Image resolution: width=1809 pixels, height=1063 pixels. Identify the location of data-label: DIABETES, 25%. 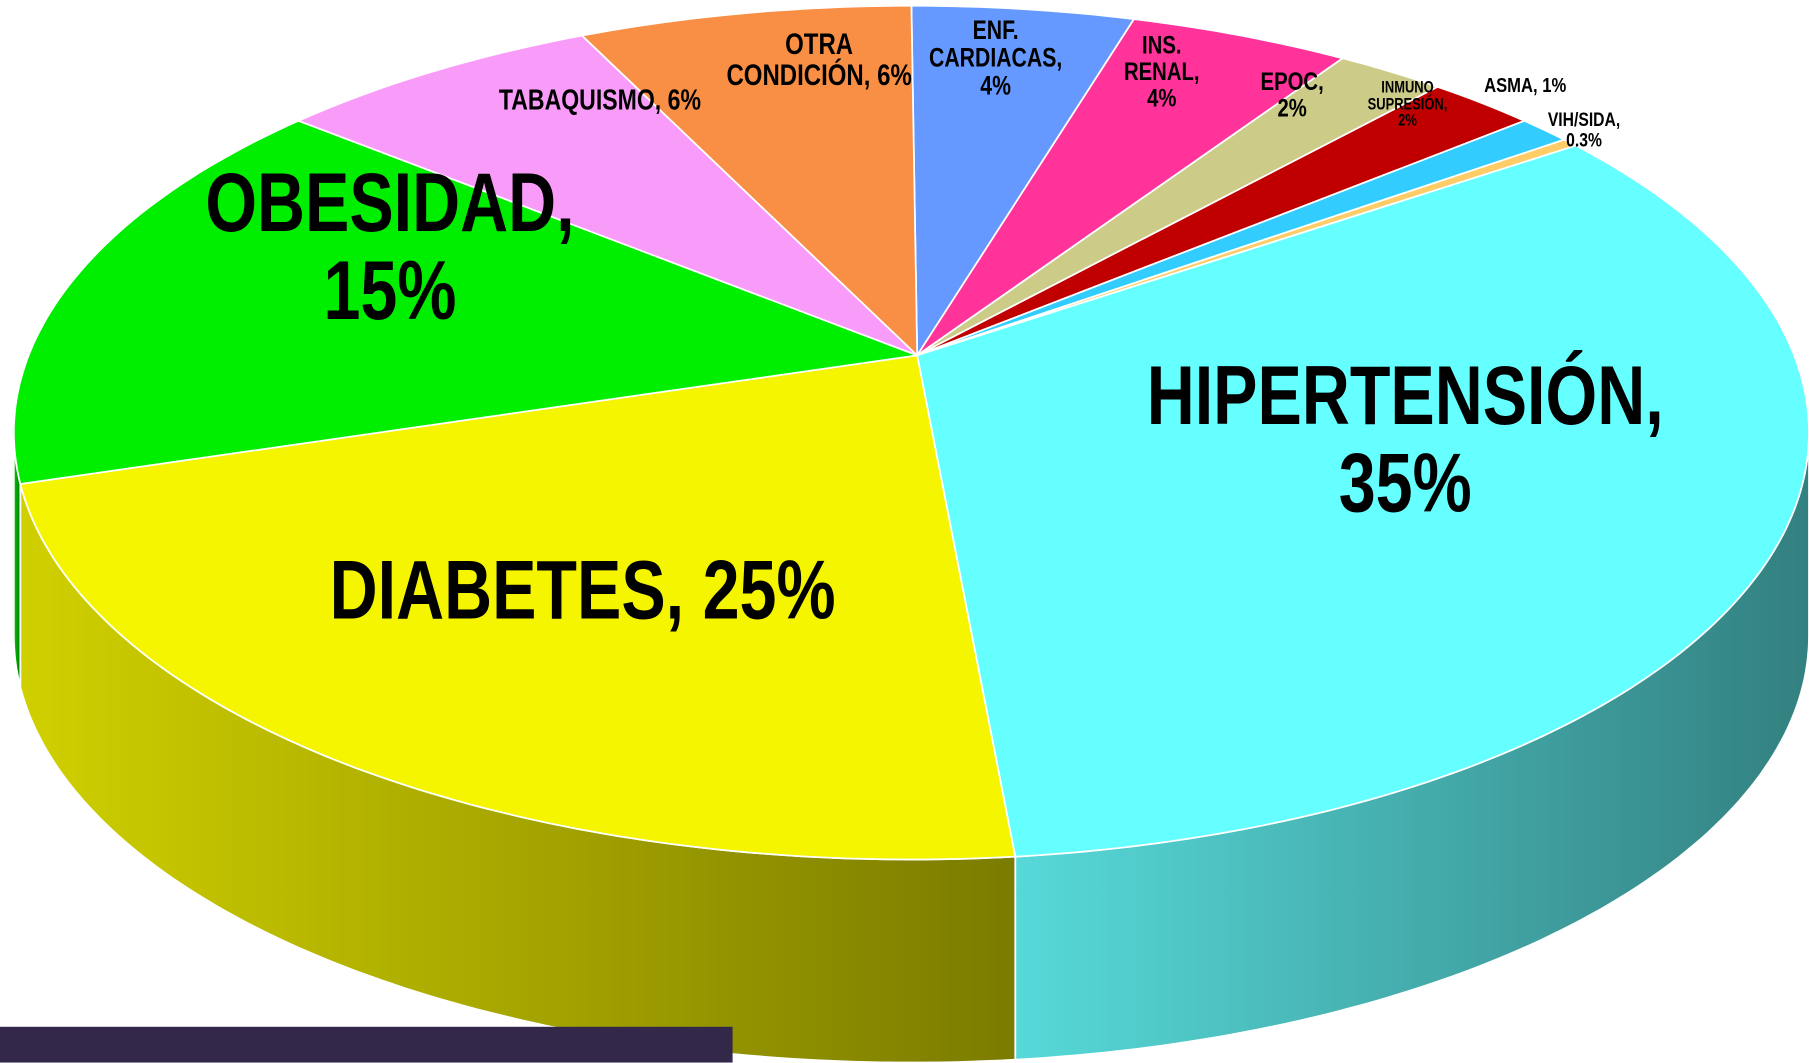
(582, 591).